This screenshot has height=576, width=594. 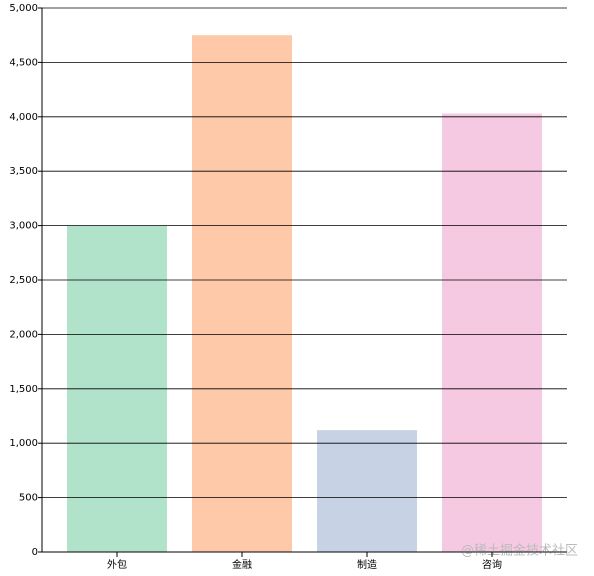 I want to click on y-tick-label: 2,500, so click(x=23, y=280).